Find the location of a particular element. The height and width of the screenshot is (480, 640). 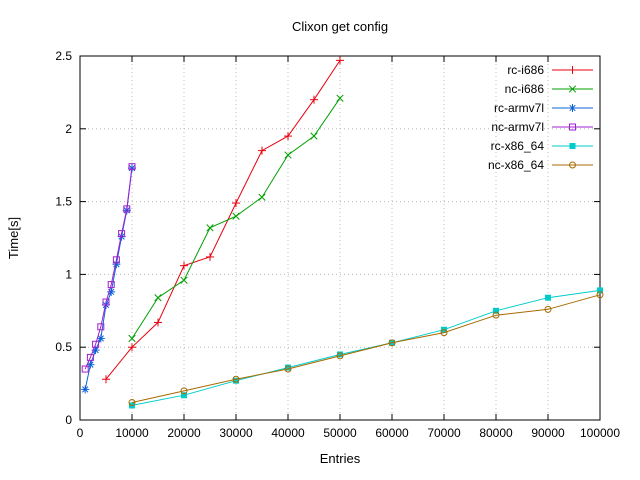

chart-title: Clixon get config is located at coordinates (340, 26).